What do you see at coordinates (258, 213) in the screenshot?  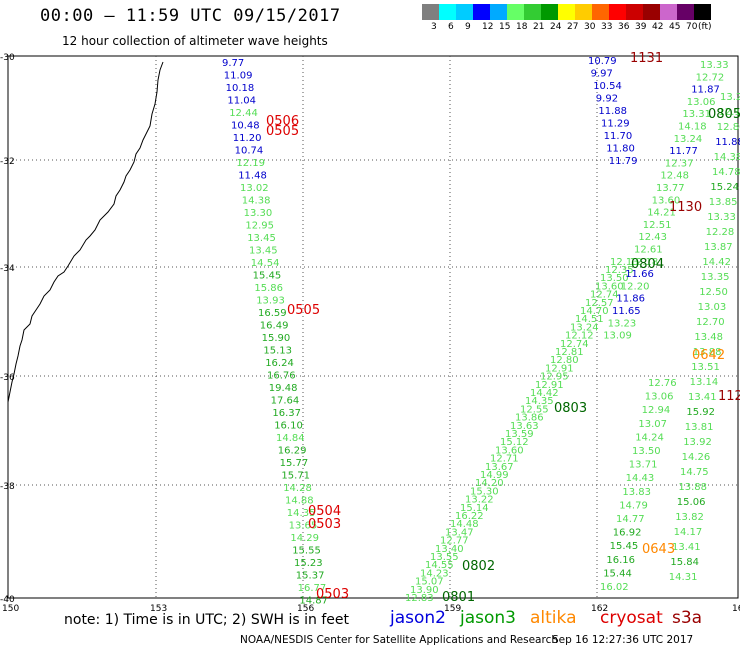 I see `wave-height-label: 13.30` at bounding box center [258, 213].